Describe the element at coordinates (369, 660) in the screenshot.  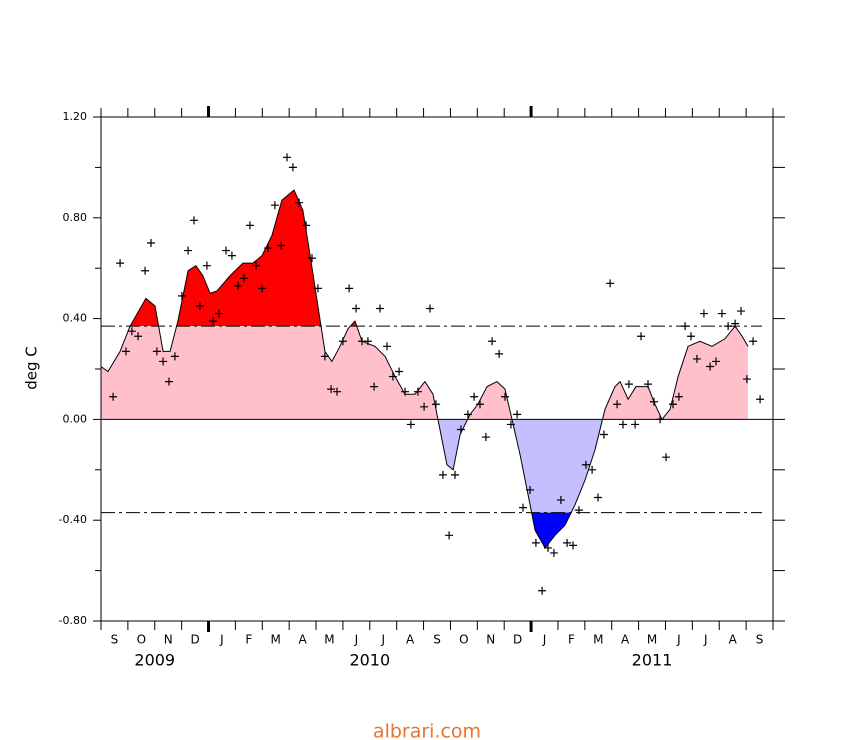
I see `year-label: 2010` at that location.